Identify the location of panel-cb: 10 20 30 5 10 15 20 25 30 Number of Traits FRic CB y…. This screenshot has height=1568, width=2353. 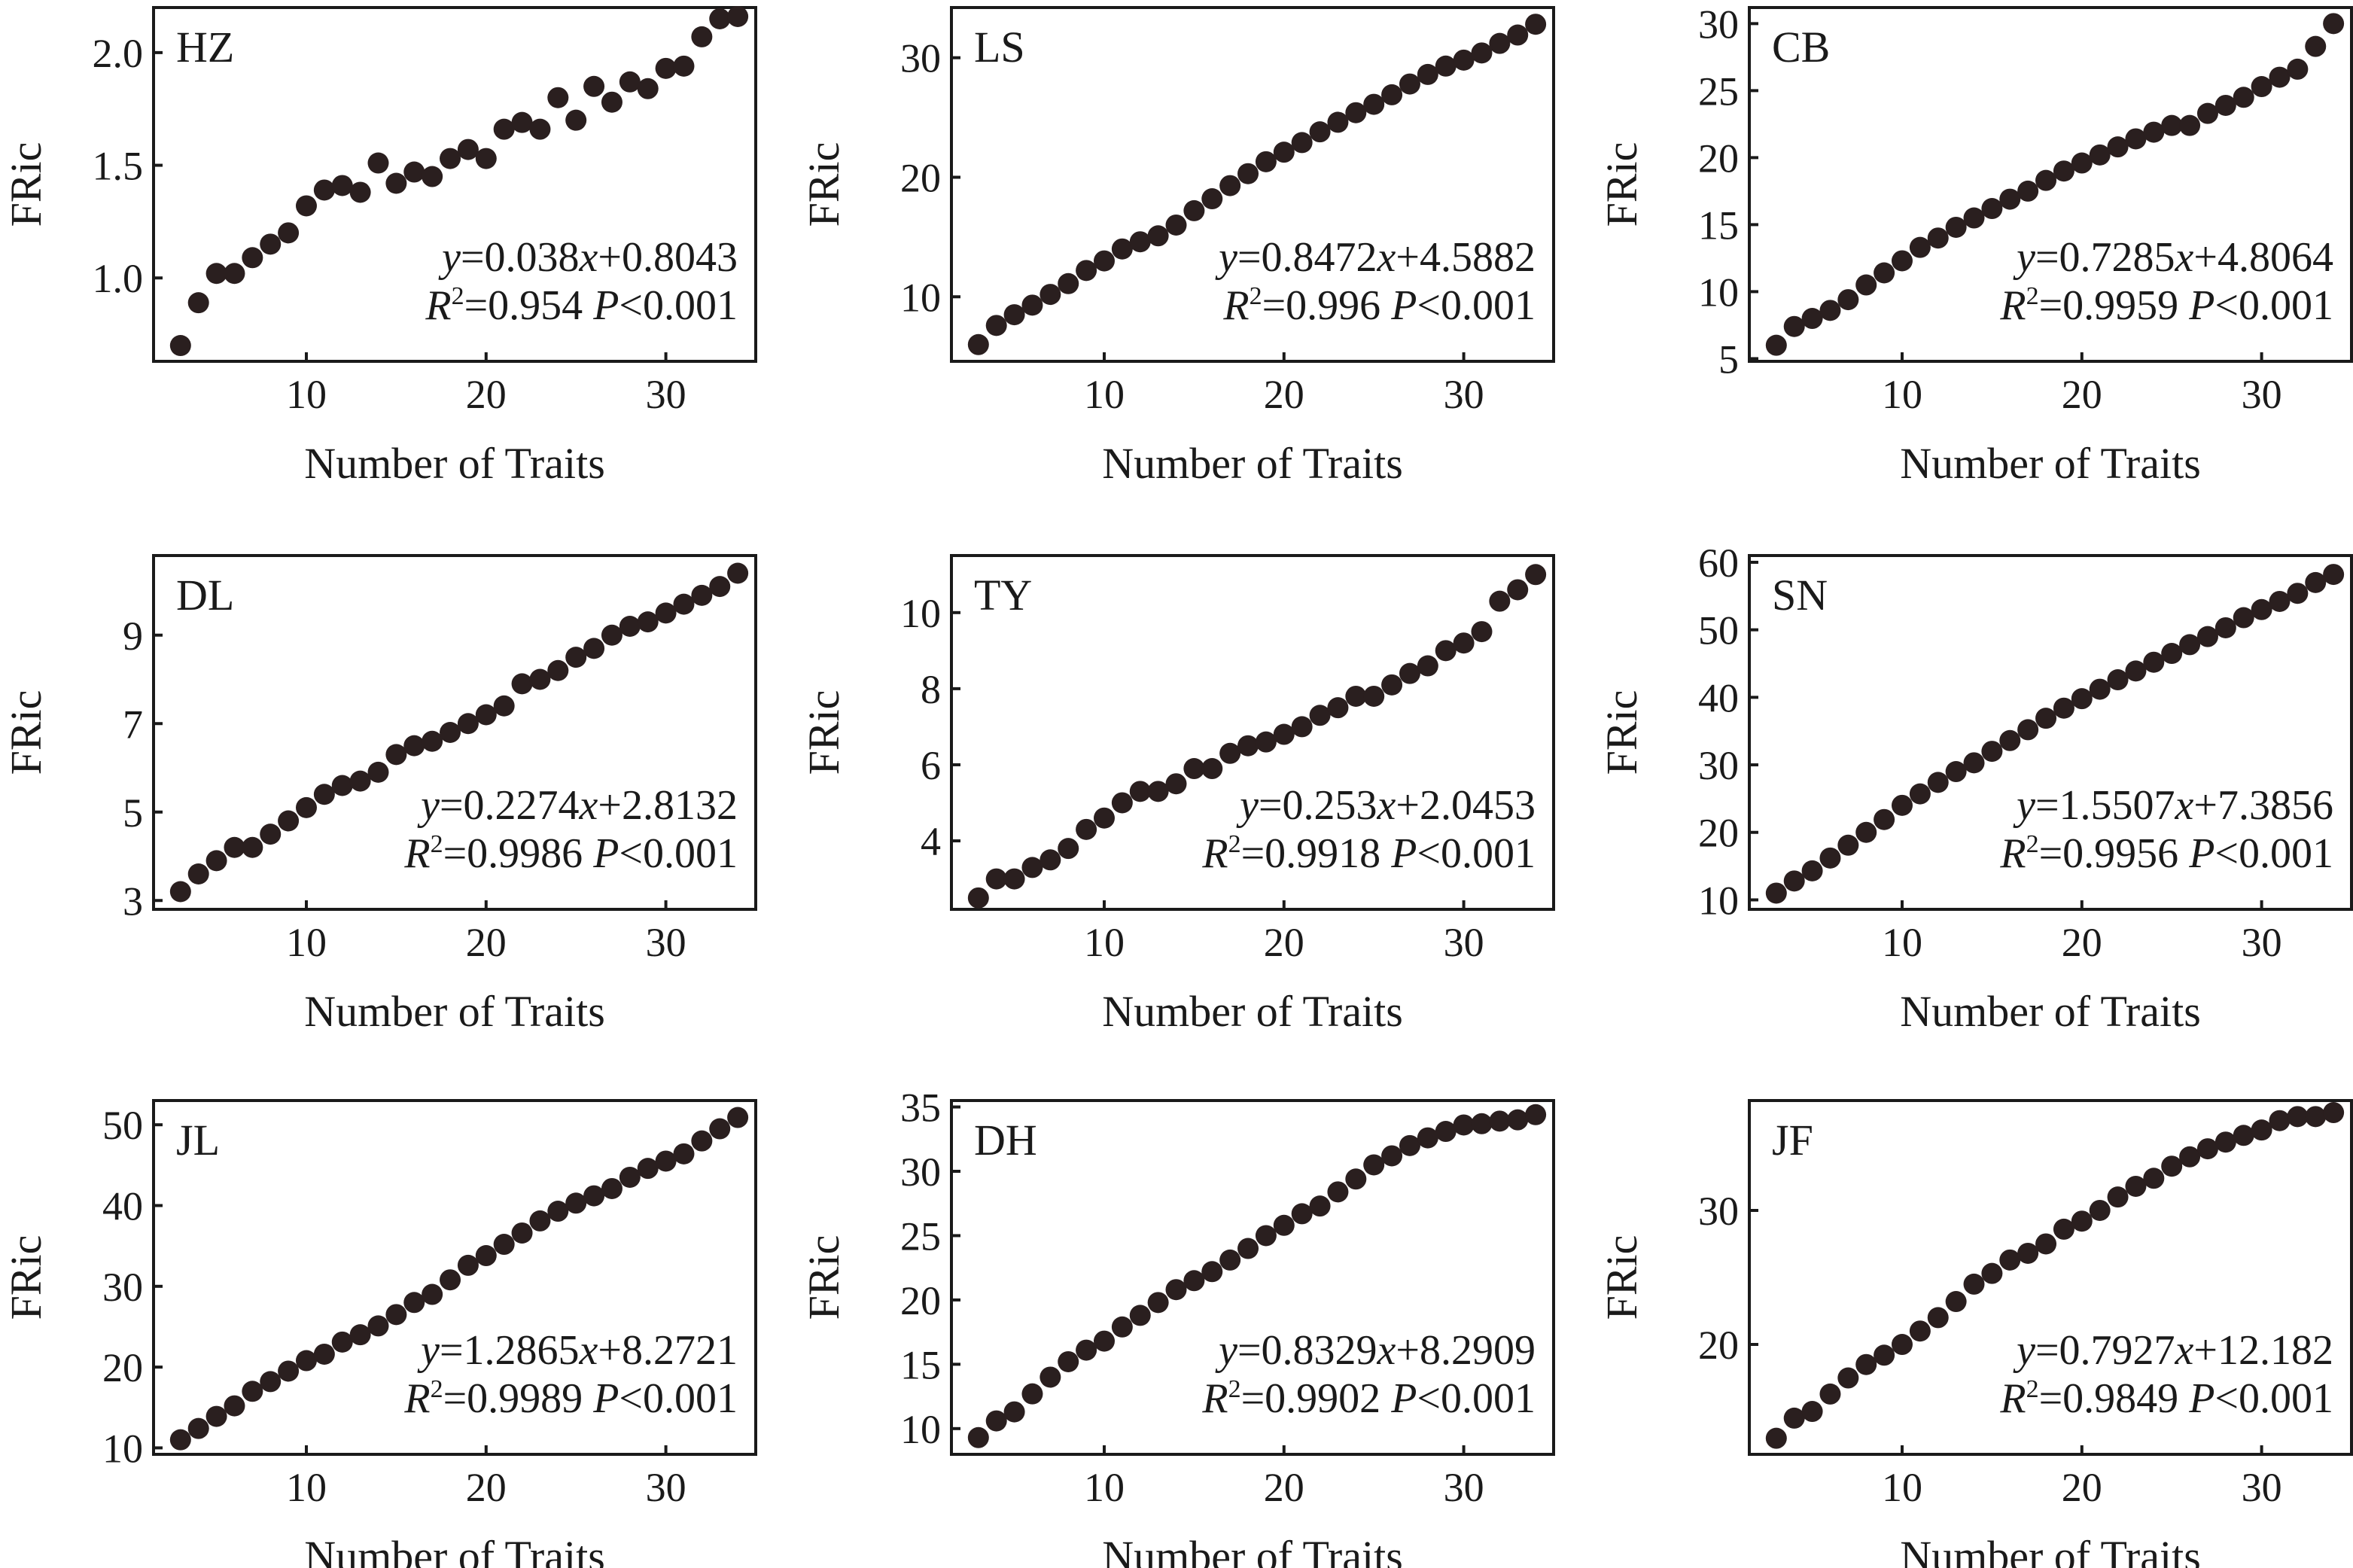
(1975, 245).